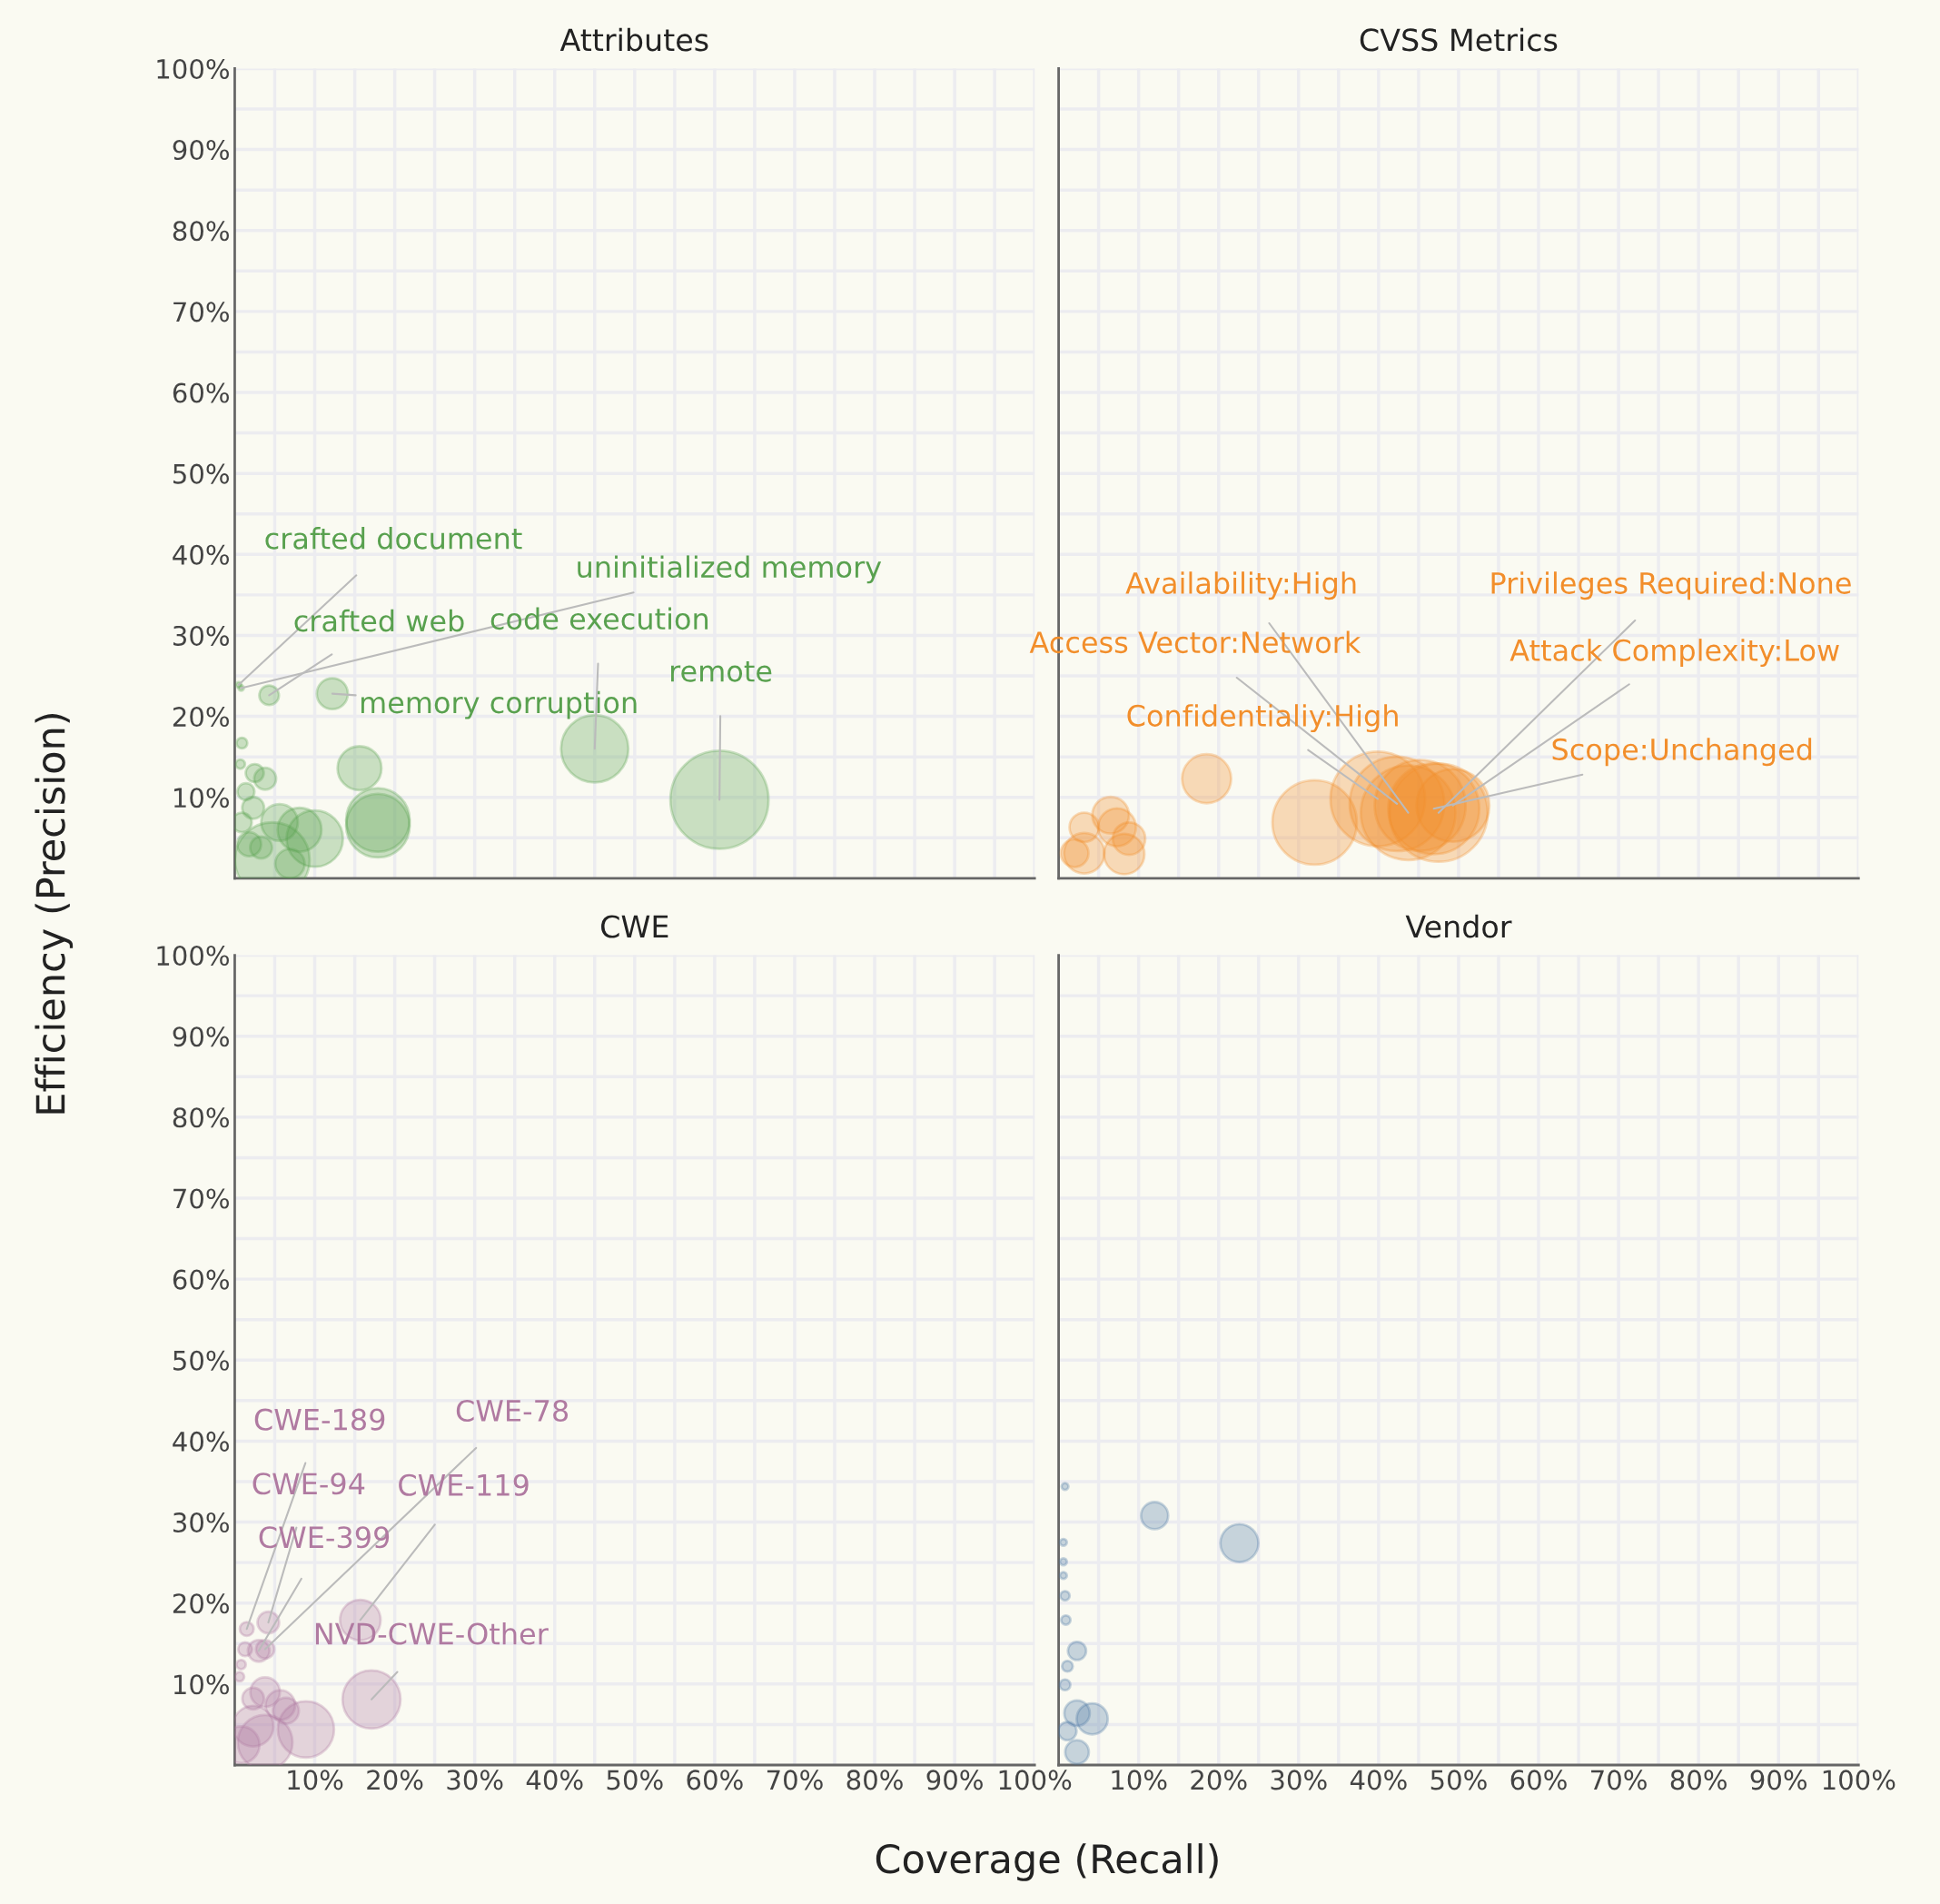 This screenshot has width=1940, height=1904. I want to click on chart-title: CWE, so click(634, 927).